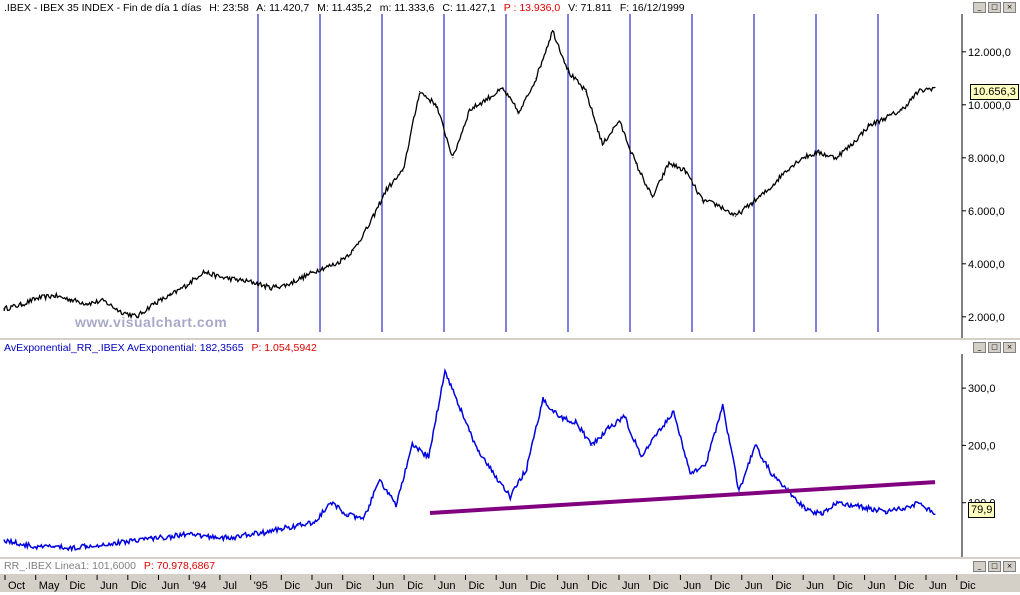 The height and width of the screenshot is (595, 1020). Describe the element at coordinates (994, 347) in the screenshot. I see `oscillator-maximize-button: □` at that location.